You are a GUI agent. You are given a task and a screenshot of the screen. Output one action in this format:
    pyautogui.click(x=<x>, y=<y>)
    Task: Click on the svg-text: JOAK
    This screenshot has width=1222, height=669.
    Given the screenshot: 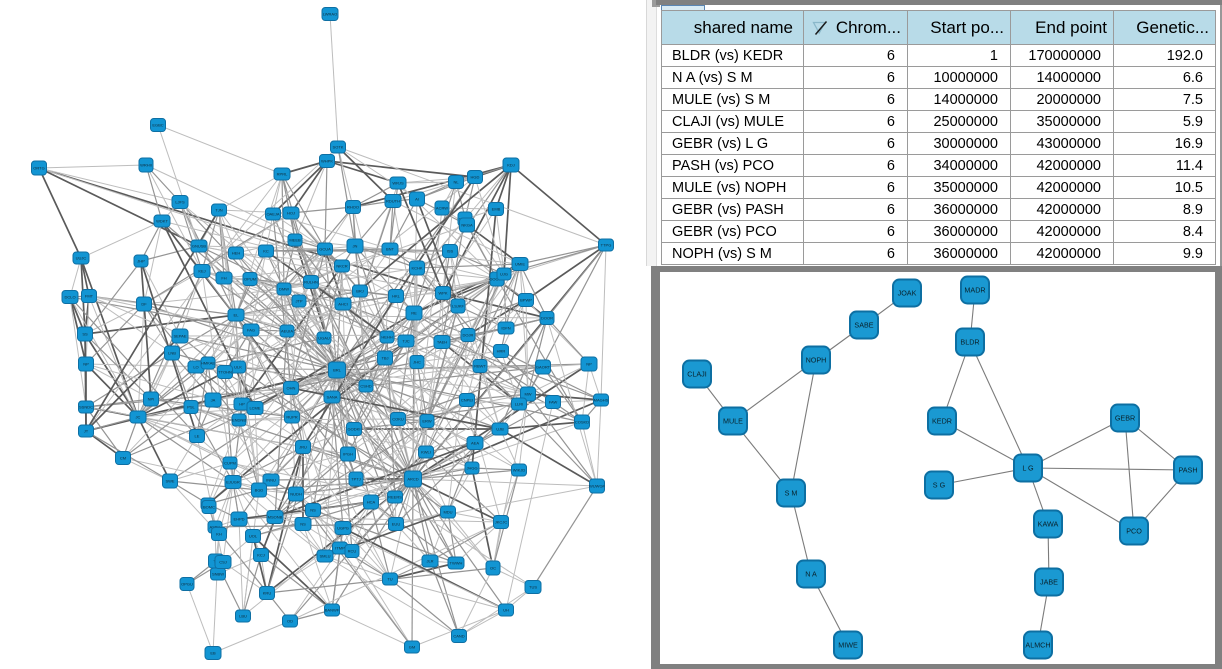 What is the action you would take?
    pyautogui.click(x=907, y=293)
    